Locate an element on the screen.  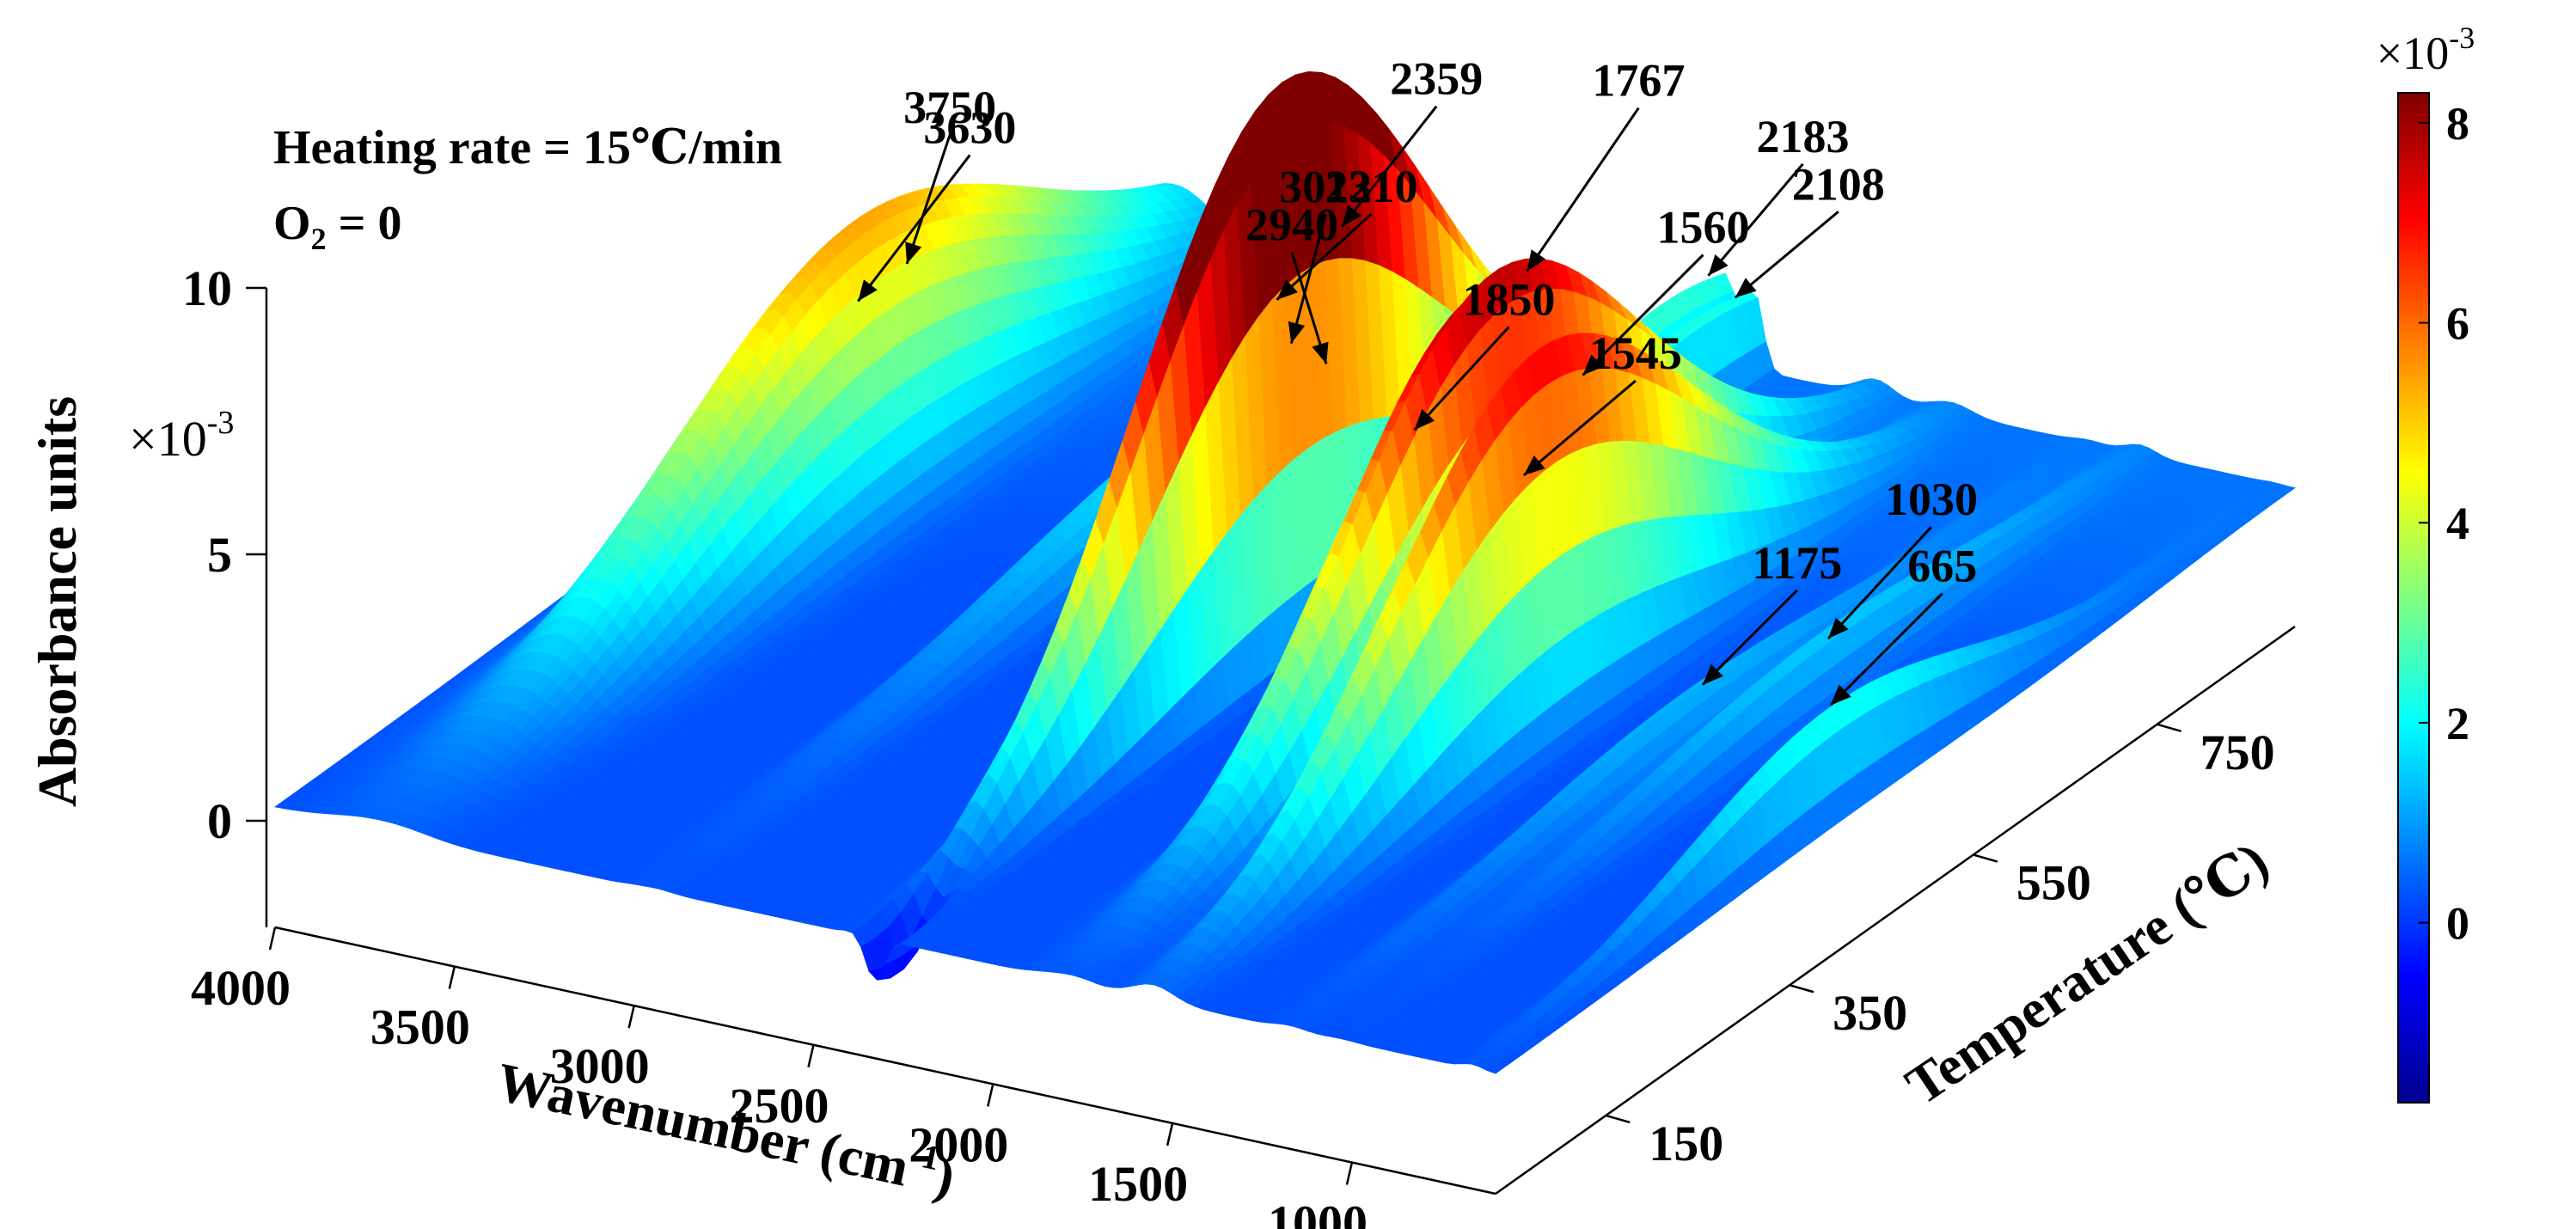
colorbar-tick-label: 2 is located at coordinates (2457, 723).